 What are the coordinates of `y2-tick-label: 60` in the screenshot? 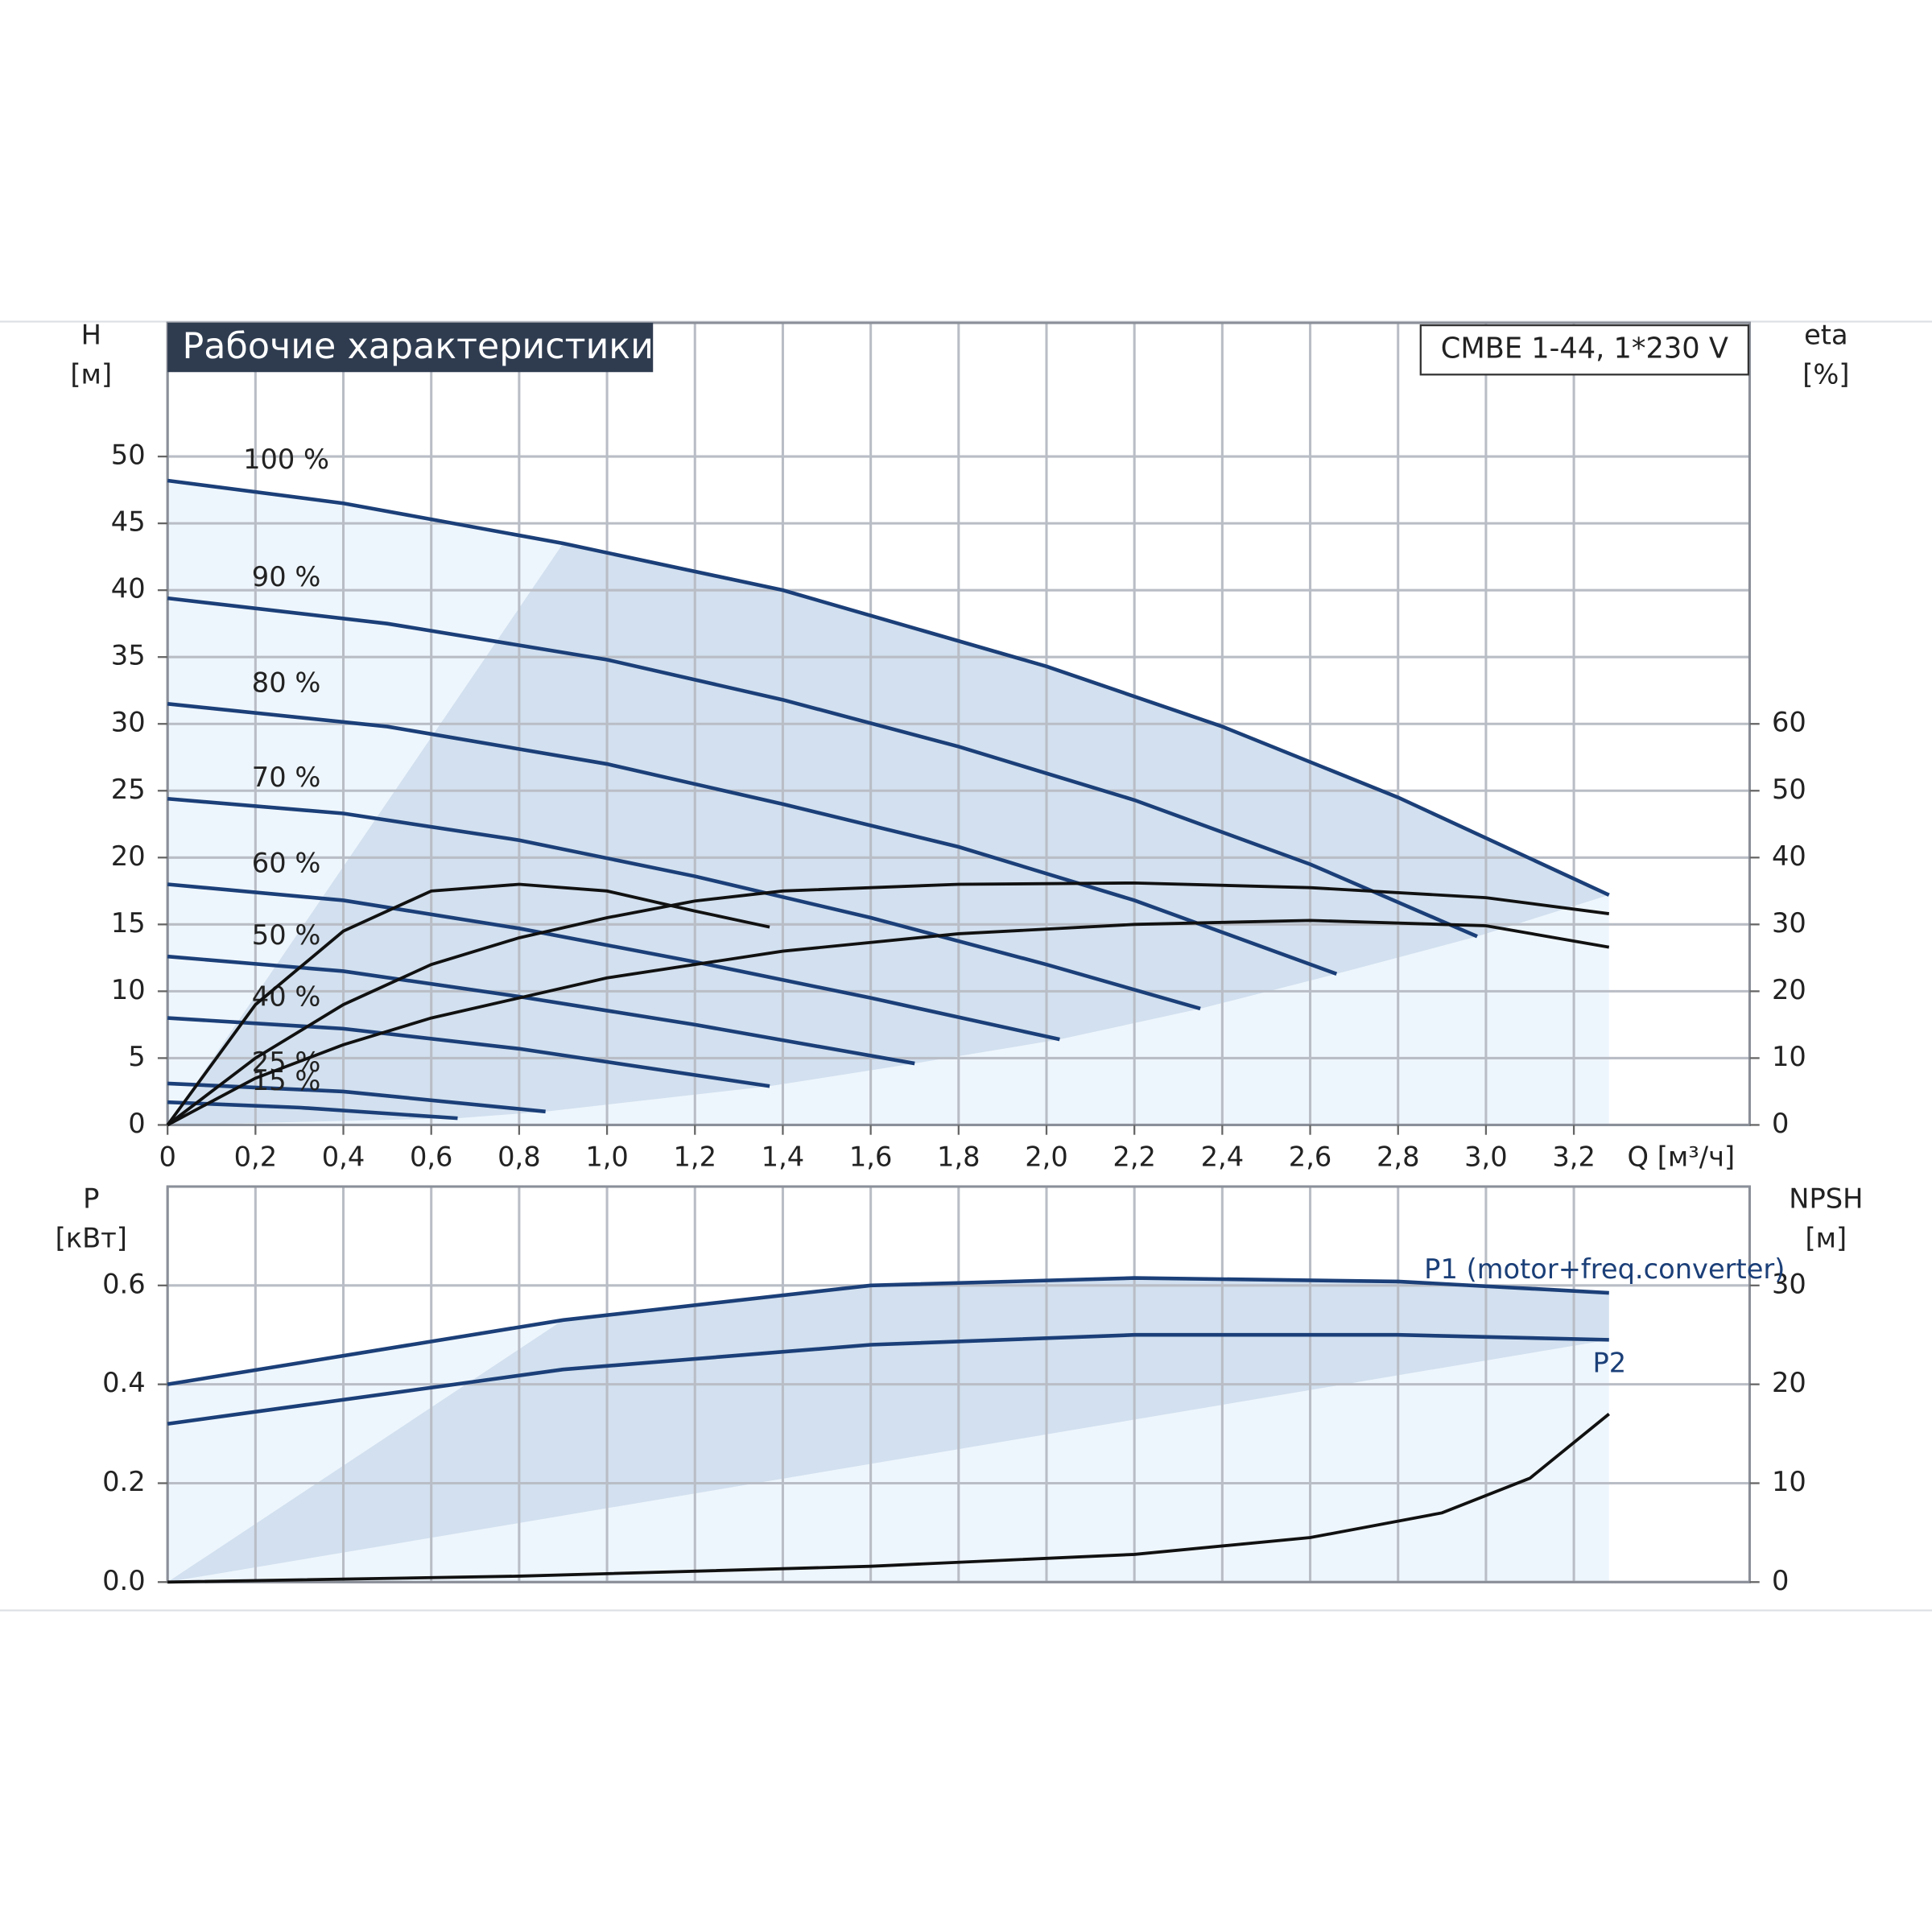 It's located at (1789, 722).